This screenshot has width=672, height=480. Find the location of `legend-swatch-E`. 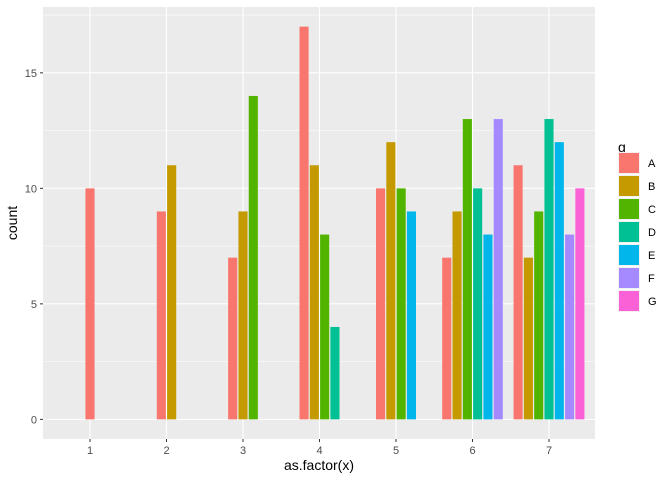

legend-swatch-E is located at coordinates (629, 255).